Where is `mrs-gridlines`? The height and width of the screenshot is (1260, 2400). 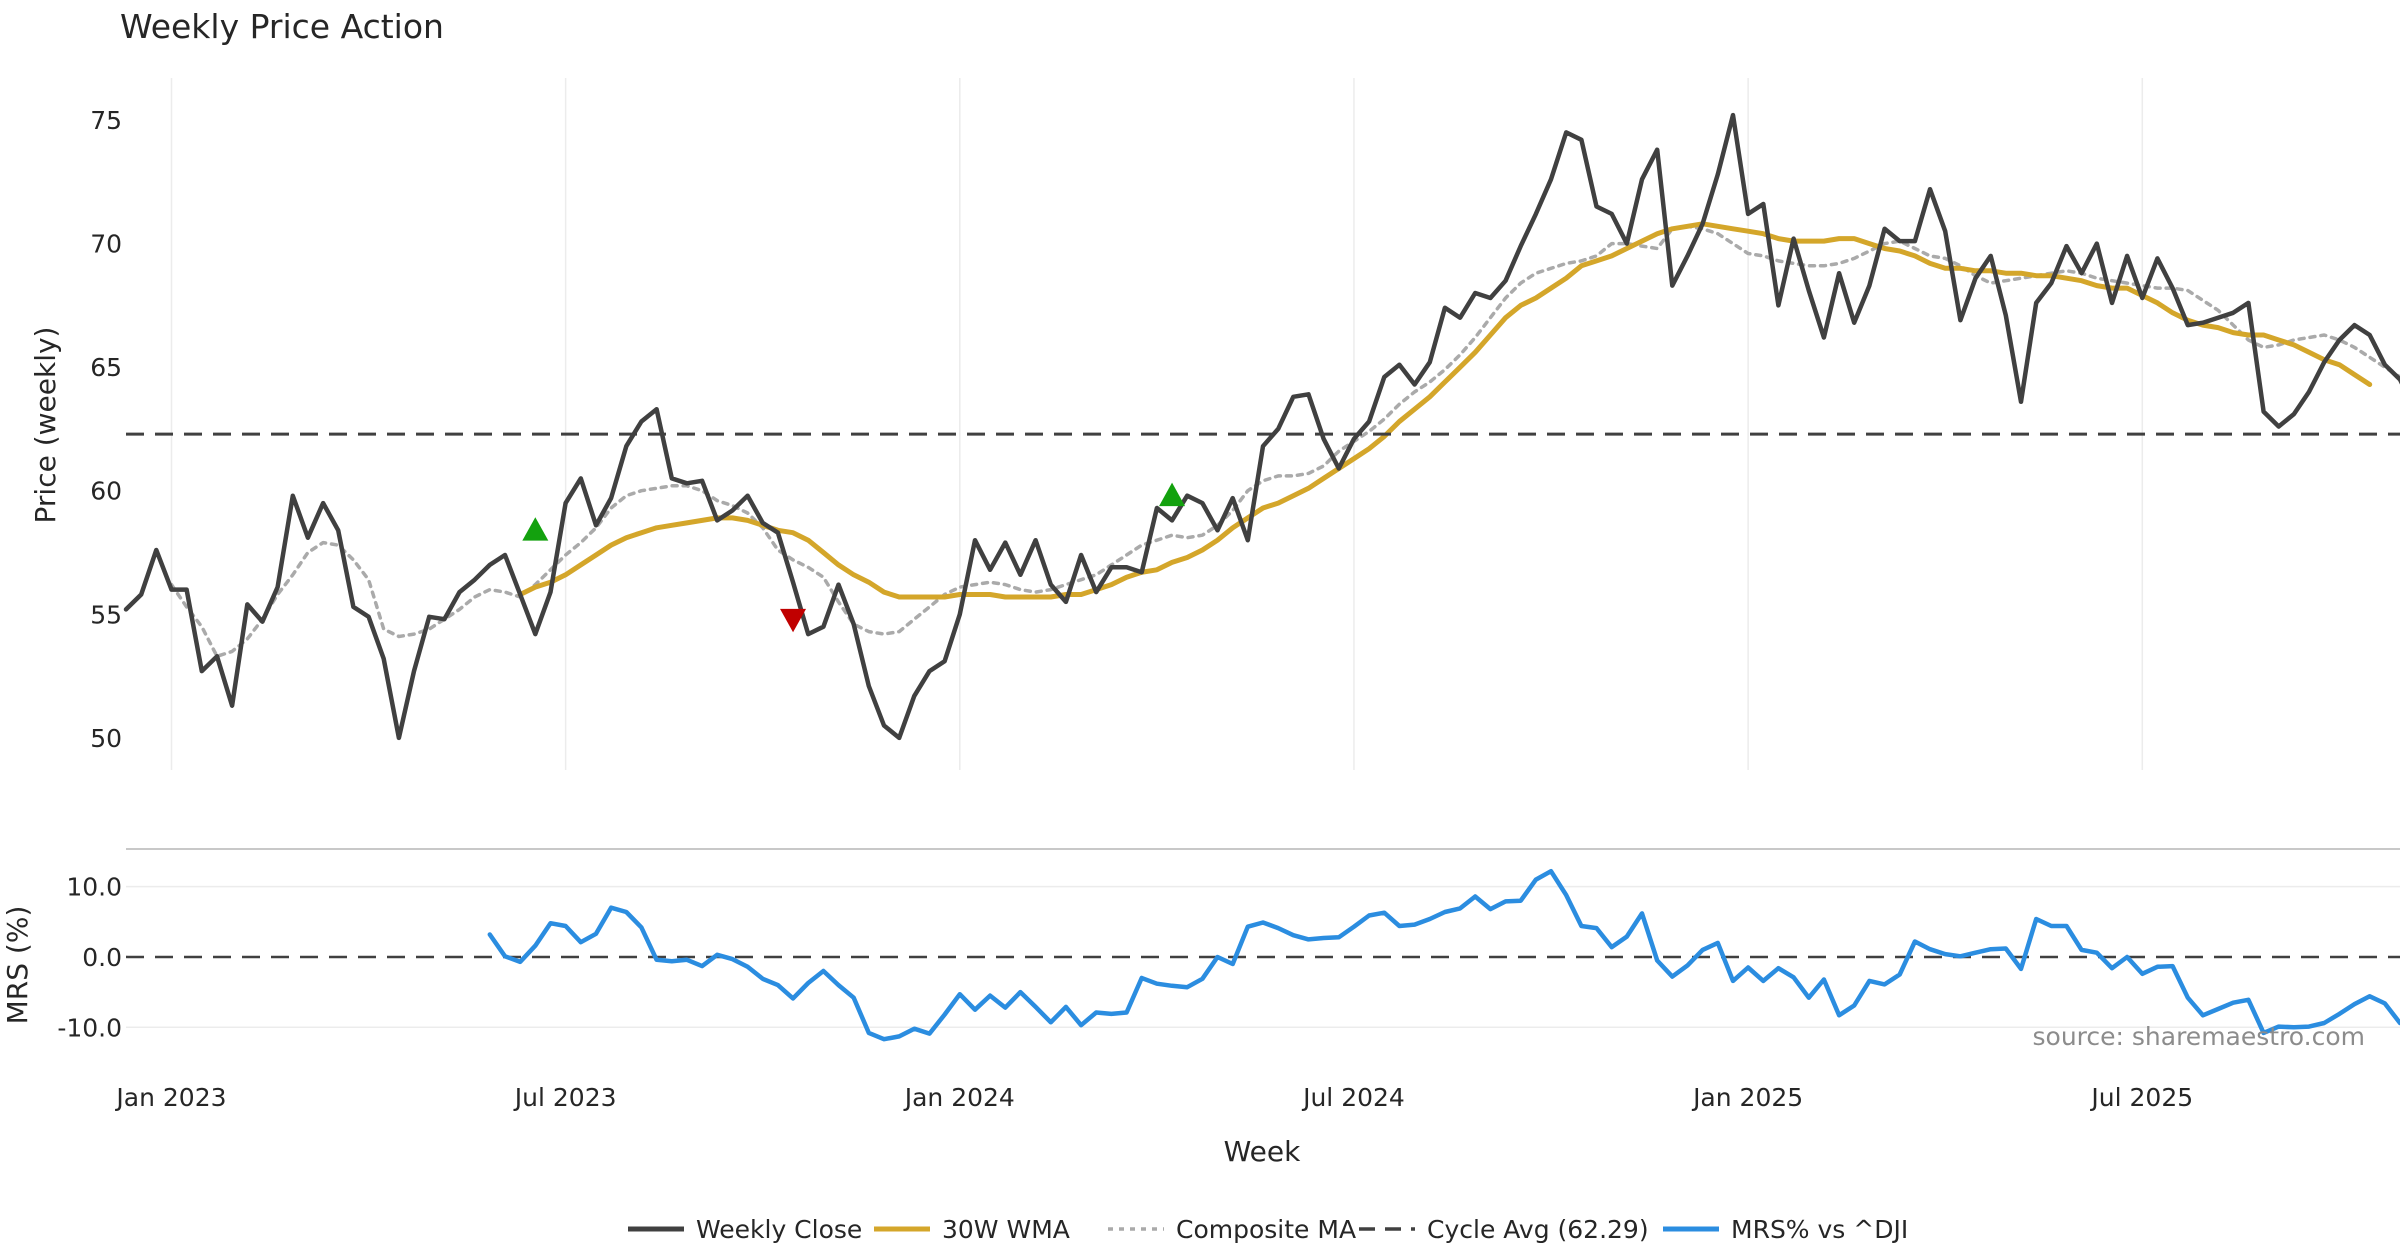 mrs-gridlines is located at coordinates (1263, 957).